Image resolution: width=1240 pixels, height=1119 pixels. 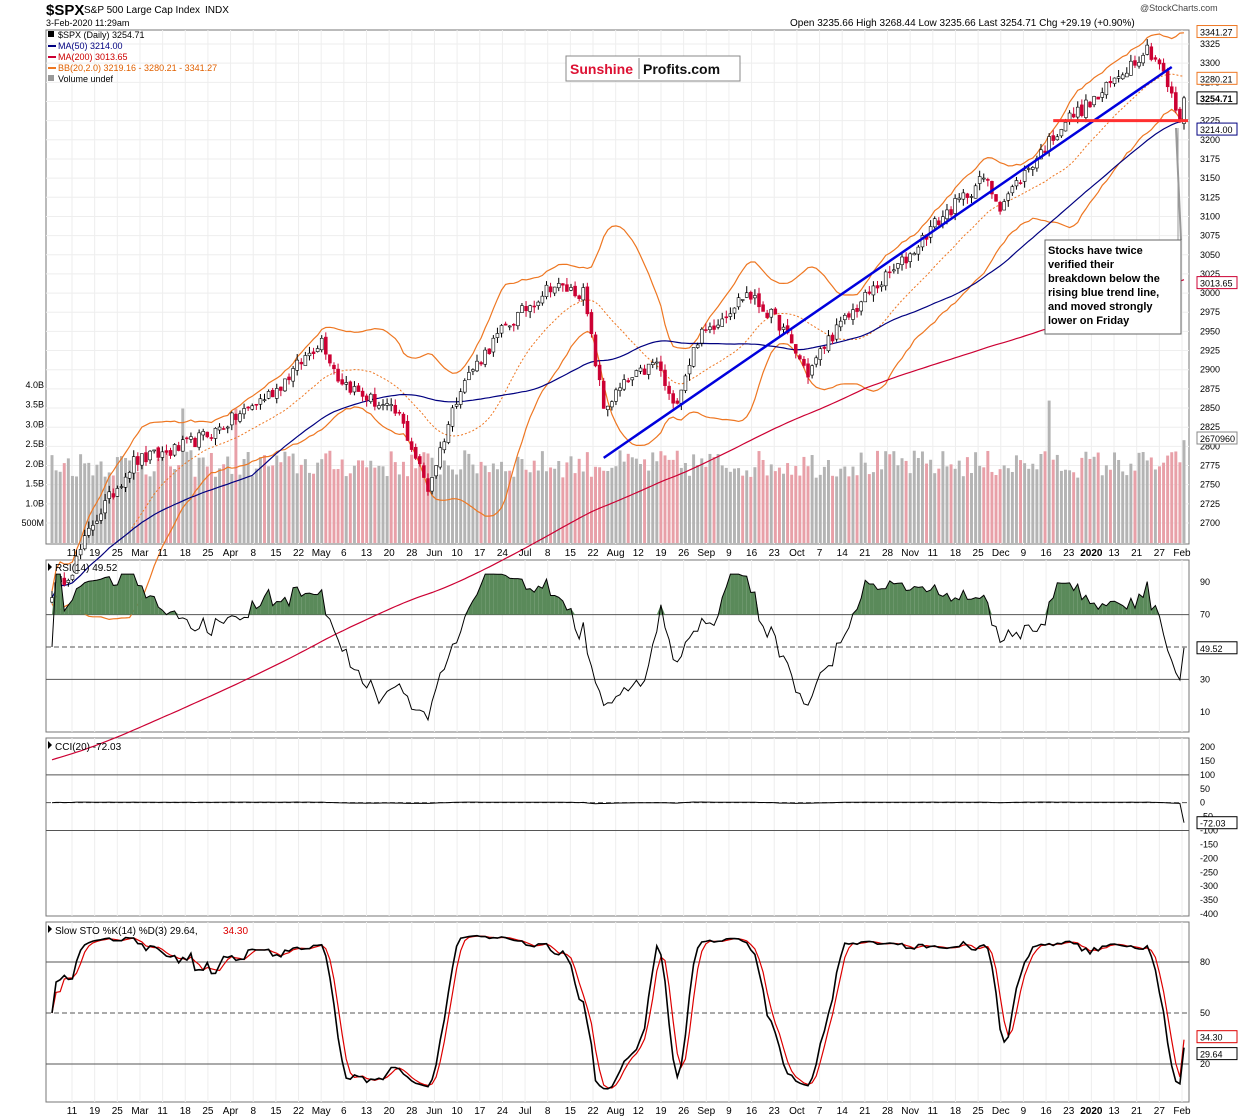 What do you see at coordinates (1211, 1038) in the screenshot?
I see `tag-sto-d: 34.30` at bounding box center [1211, 1038].